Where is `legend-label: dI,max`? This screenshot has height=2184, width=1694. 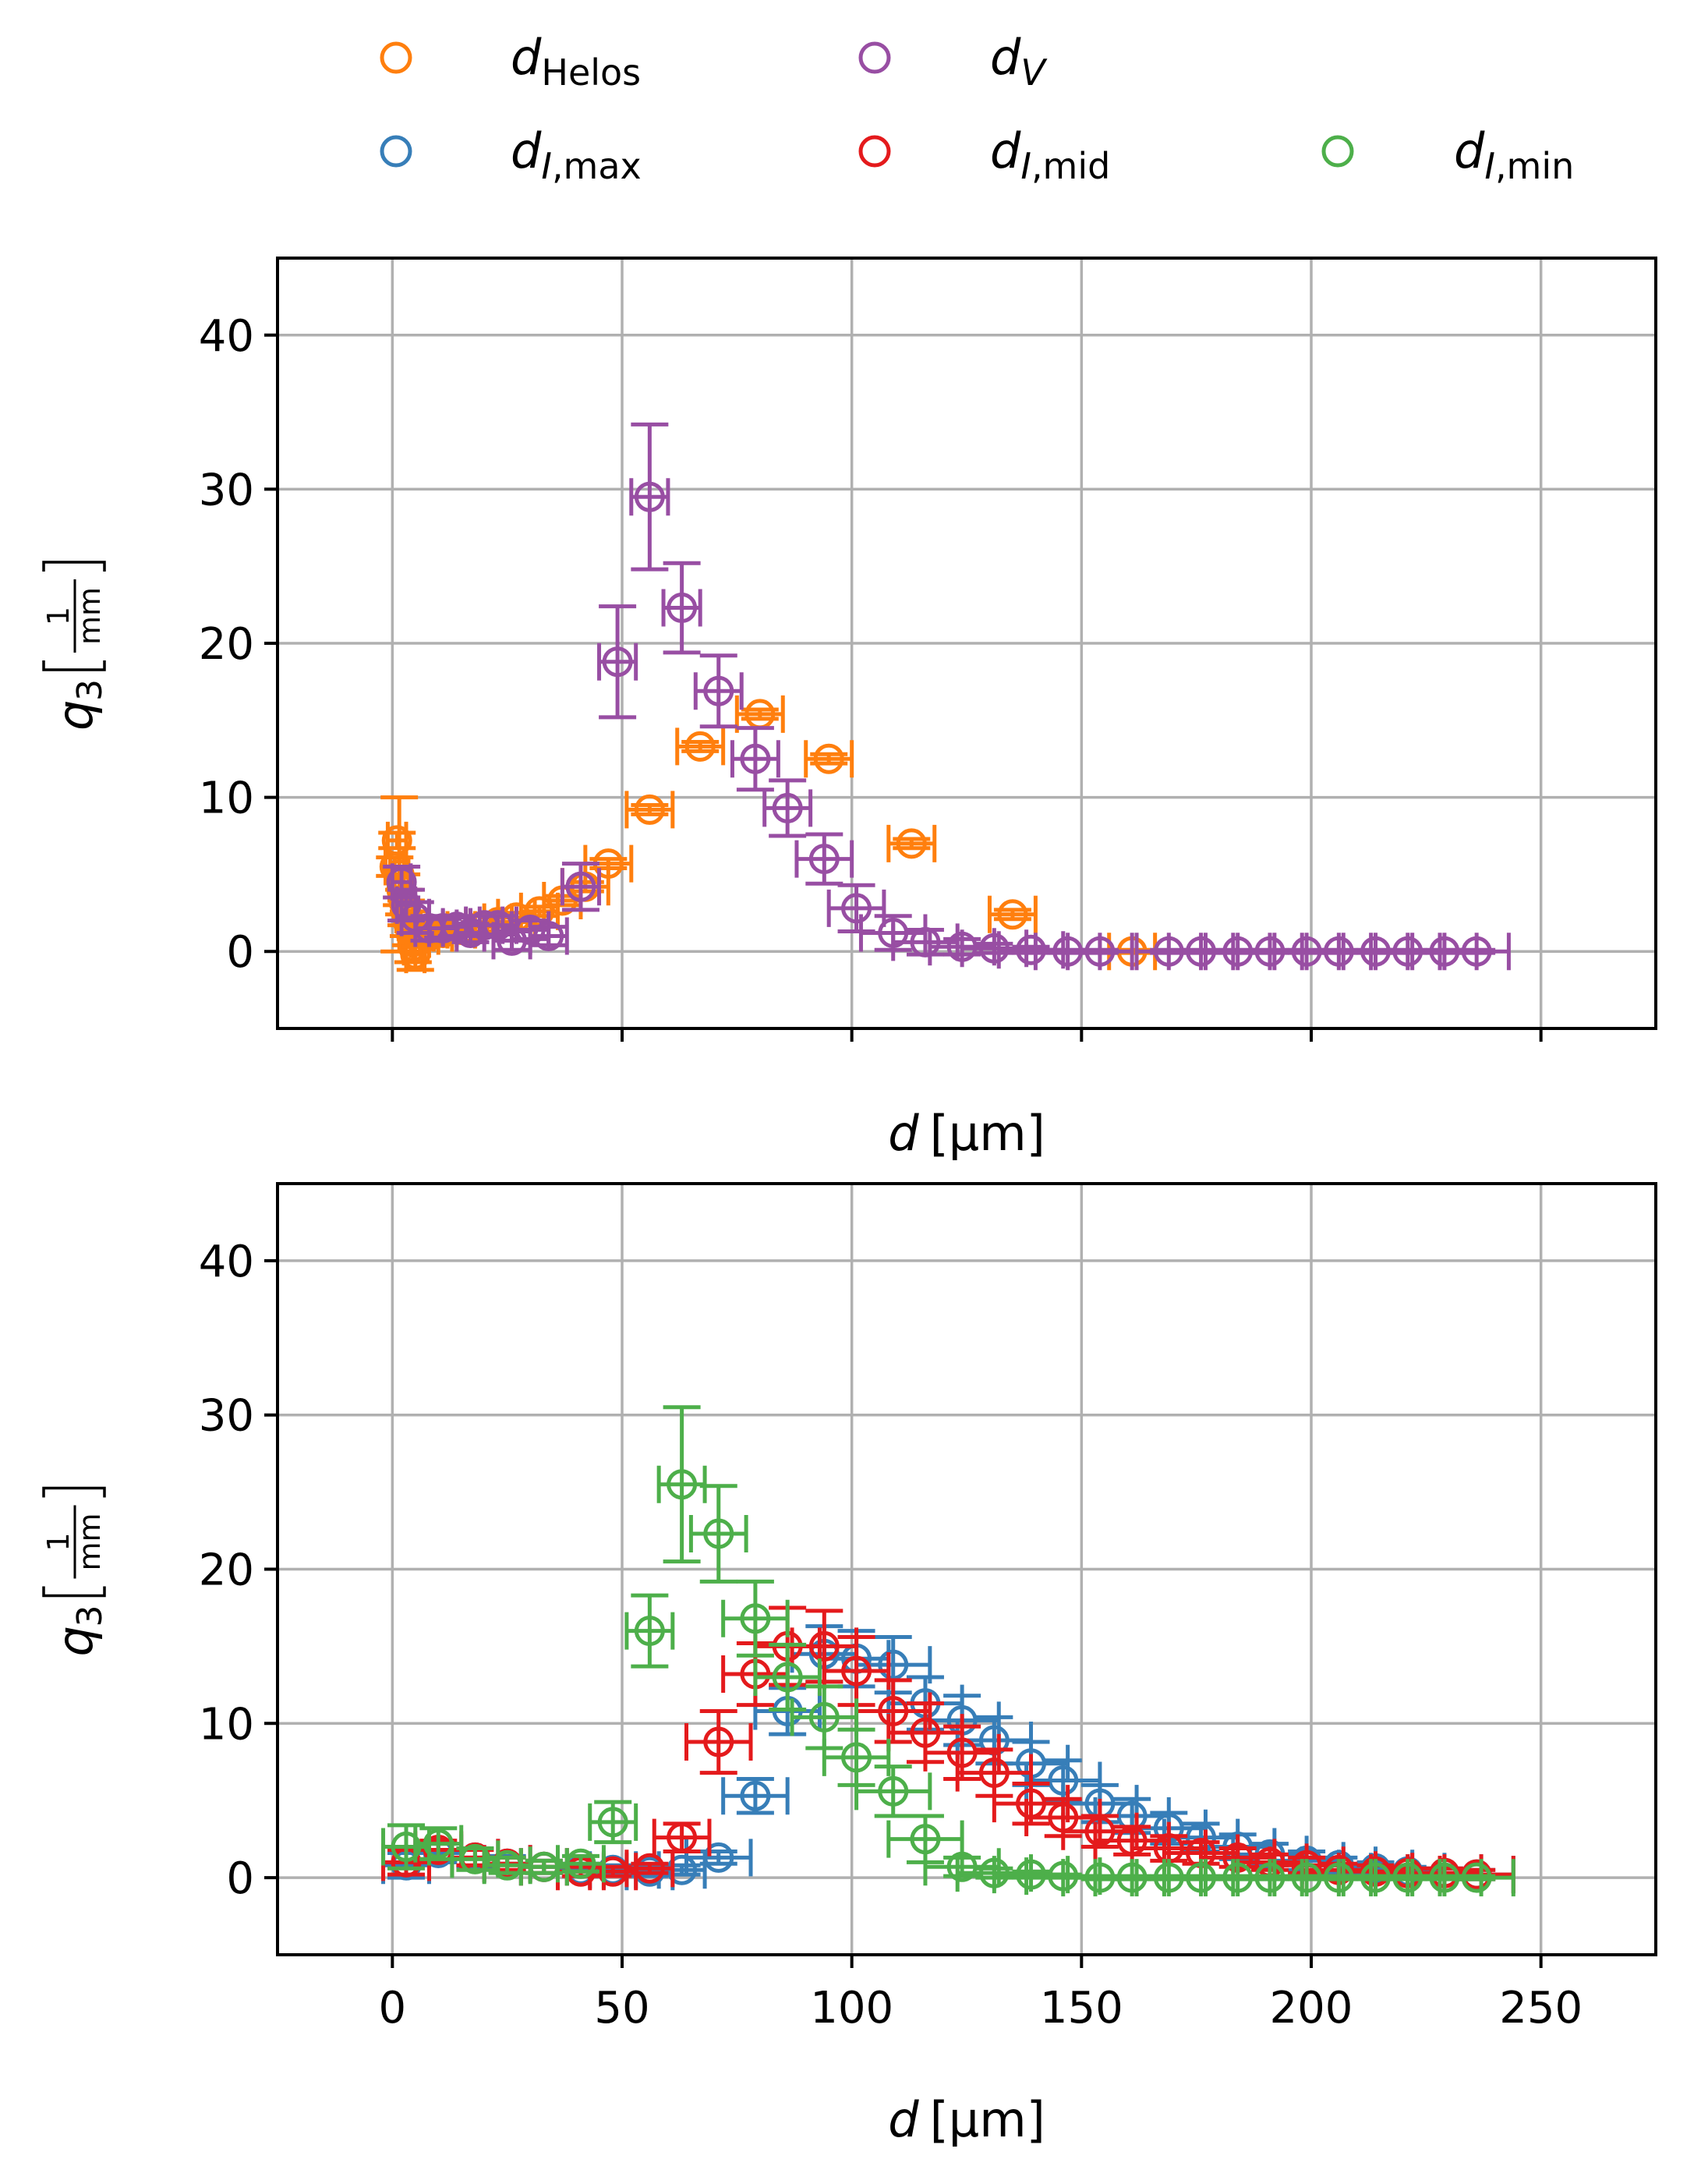
legend-label: dI,max is located at coordinates (576, 155).